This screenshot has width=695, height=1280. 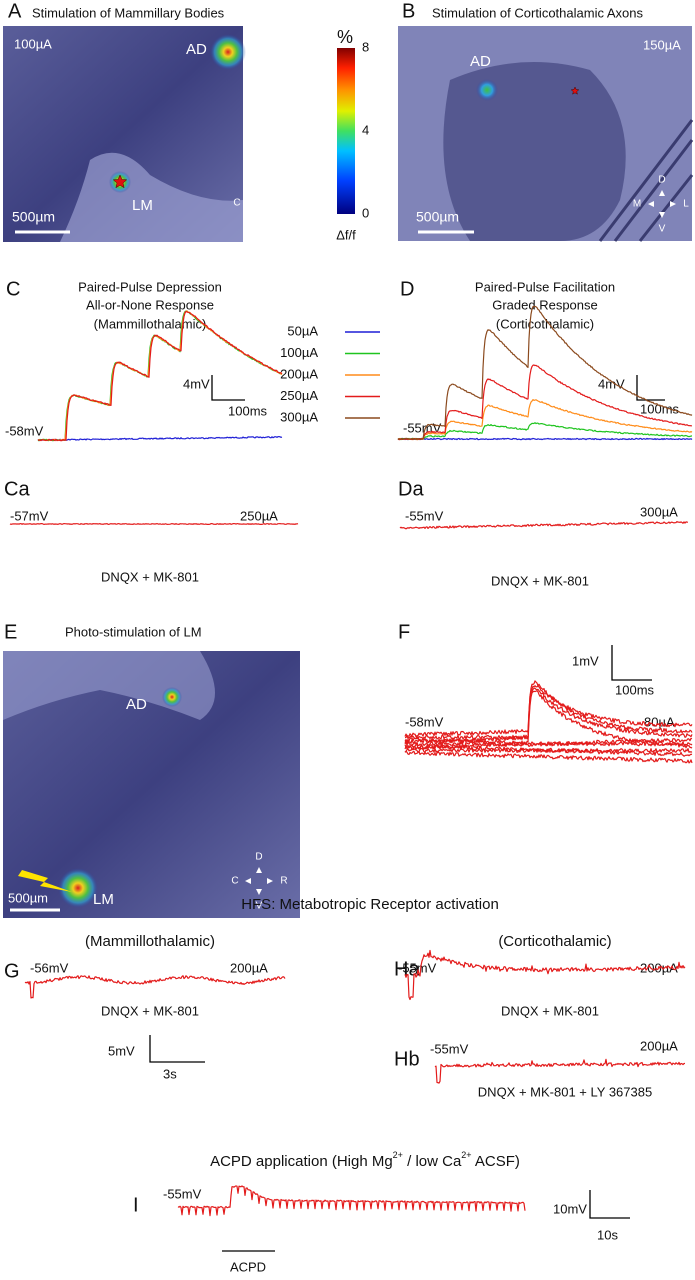 I want to click on panel-label: B, so click(x=408, y=11).